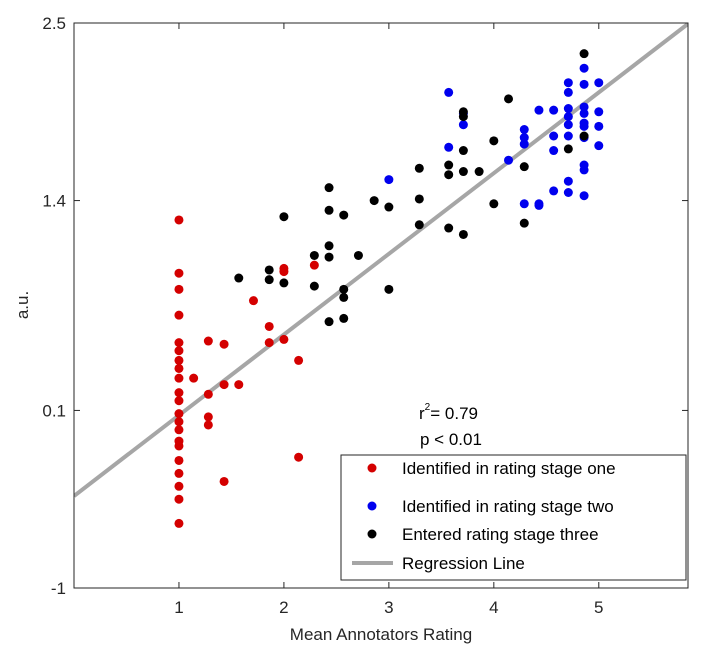  What do you see at coordinates (493, 607) in the screenshot?
I see `x-tick-label: 4` at bounding box center [493, 607].